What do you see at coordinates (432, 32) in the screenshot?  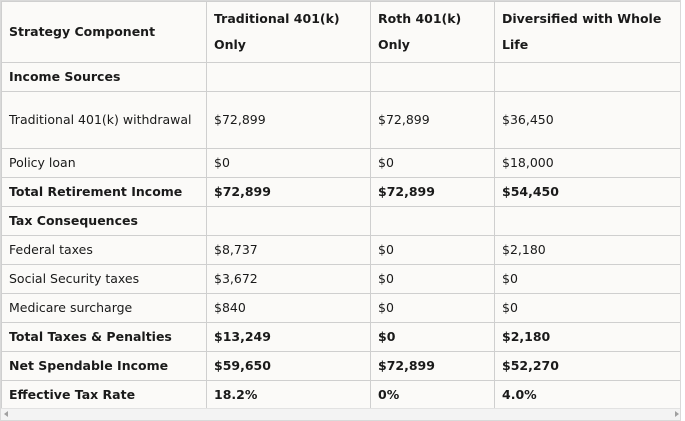 I see `header-cell: Roth 401(k) Only` at bounding box center [432, 32].